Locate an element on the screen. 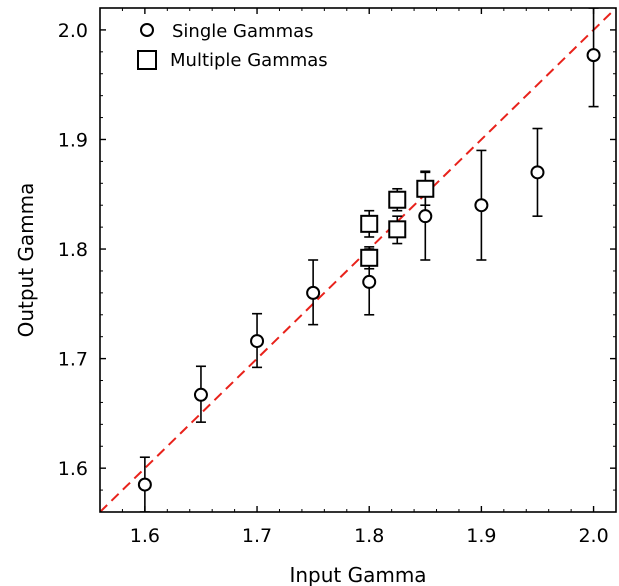 Image resolution: width=619 pixels, height=586 pixels. legend-label-multiple: Multiple Gammas is located at coordinates (249, 60).